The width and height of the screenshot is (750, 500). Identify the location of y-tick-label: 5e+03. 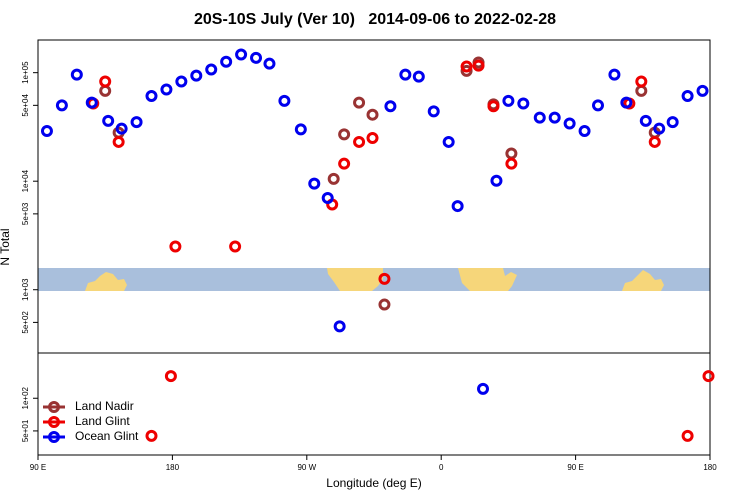
(25, 213).